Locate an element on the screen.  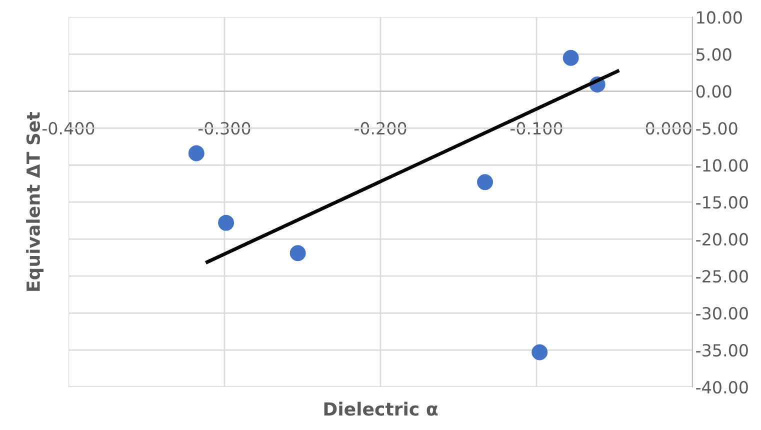
y-tick-label: 10.00 is located at coordinates (719, 17).